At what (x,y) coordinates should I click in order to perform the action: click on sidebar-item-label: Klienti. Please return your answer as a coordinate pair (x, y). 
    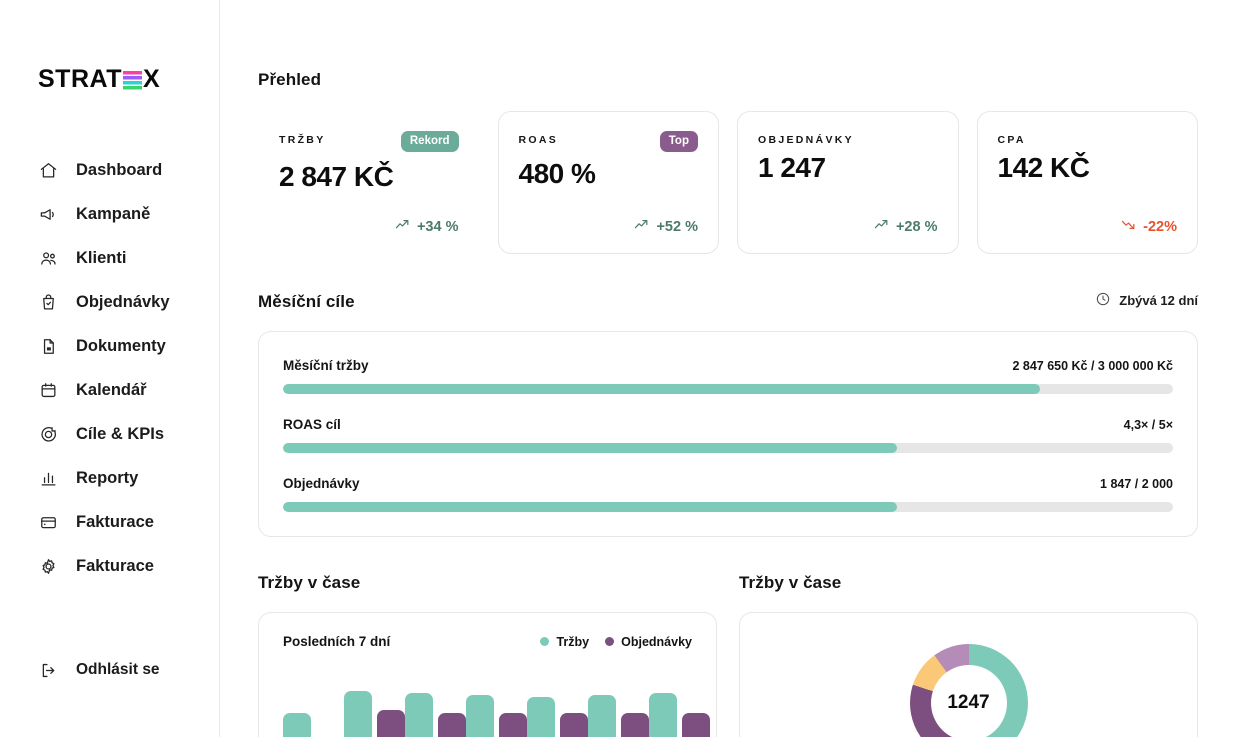
    Looking at the image, I should click on (101, 257).